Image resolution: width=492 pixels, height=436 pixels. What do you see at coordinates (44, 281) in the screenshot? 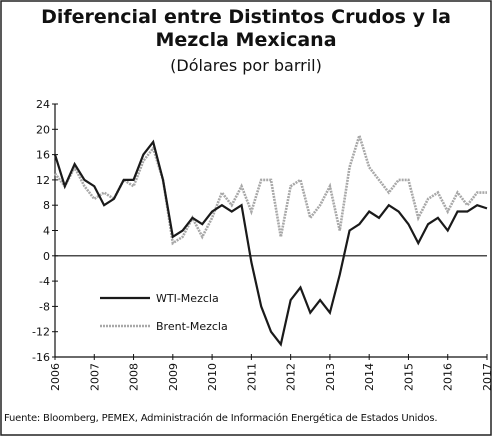
I see `y-tick-label: -4` at bounding box center [44, 281].